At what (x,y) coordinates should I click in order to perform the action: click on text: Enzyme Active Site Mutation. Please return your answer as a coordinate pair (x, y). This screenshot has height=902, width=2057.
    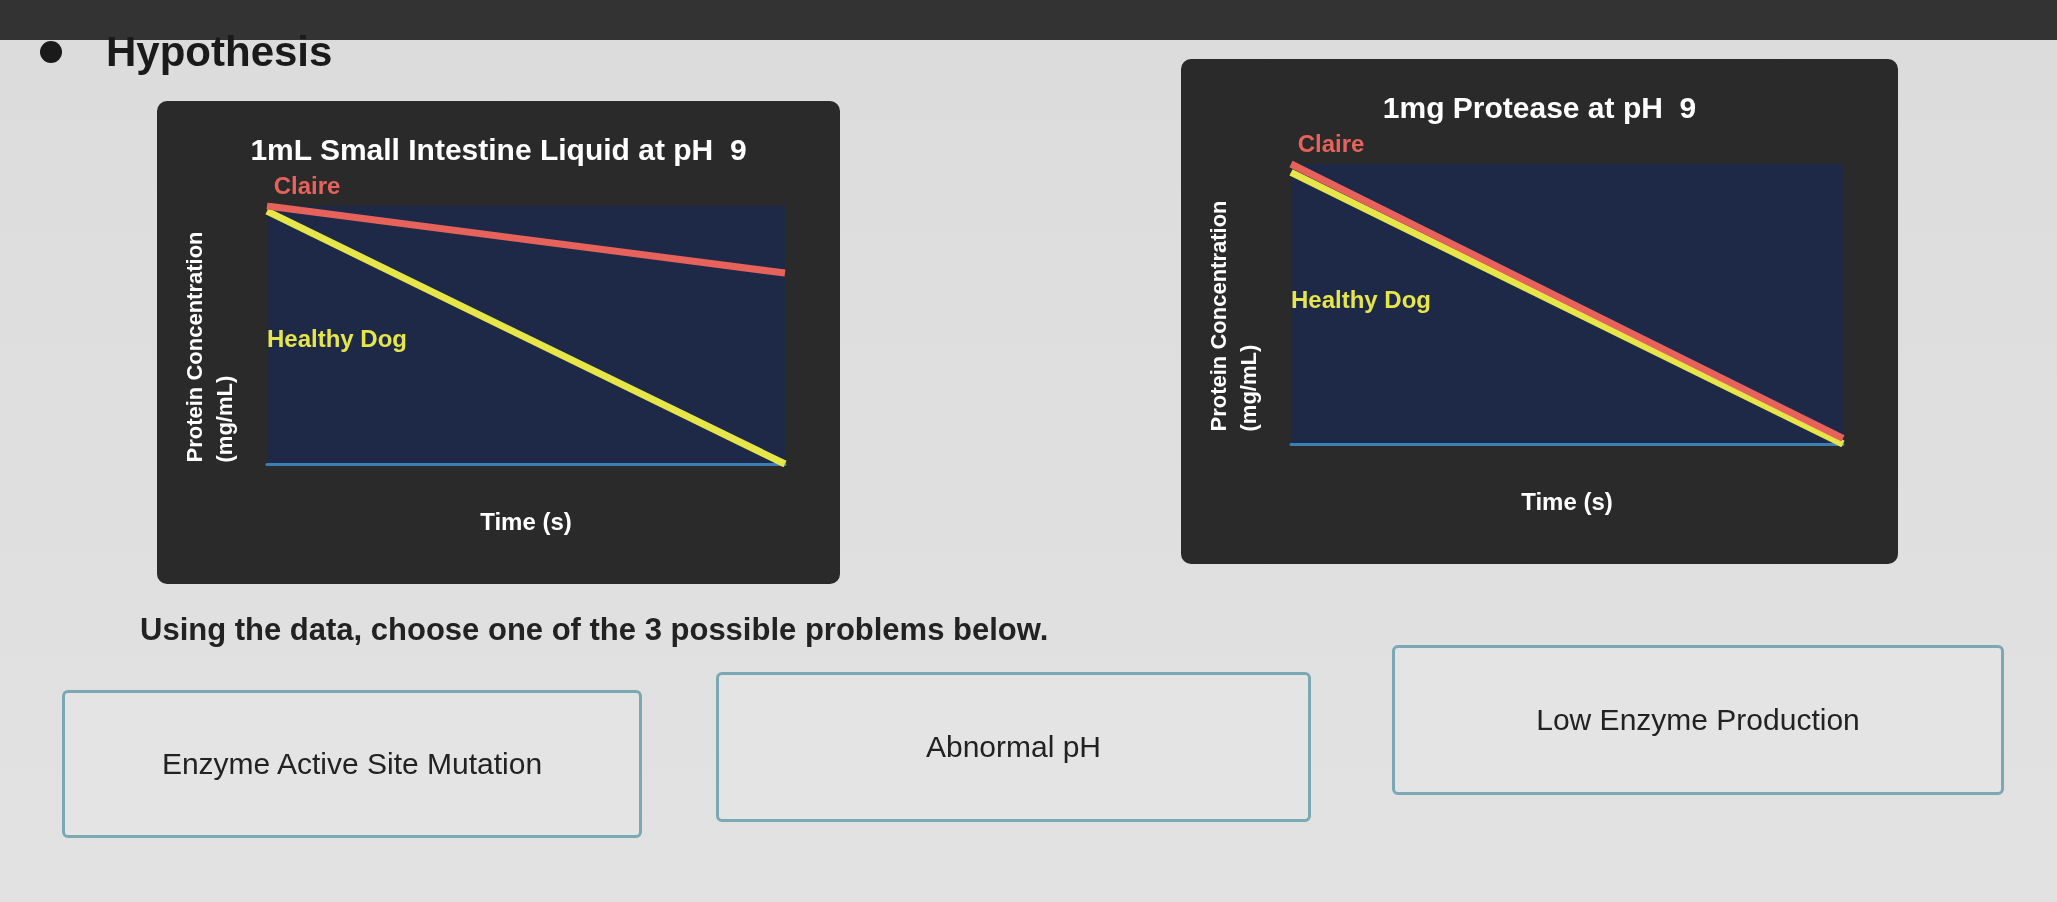
    Looking at the image, I should click on (352, 764).